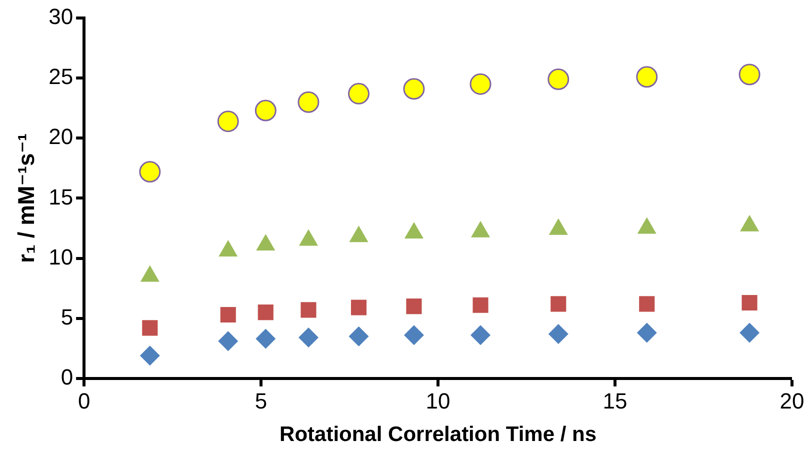 The width and height of the screenshot is (810, 456). Describe the element at coordinates (61, 17) in the screenshot. I see `y-tick-label: 30` at that location.